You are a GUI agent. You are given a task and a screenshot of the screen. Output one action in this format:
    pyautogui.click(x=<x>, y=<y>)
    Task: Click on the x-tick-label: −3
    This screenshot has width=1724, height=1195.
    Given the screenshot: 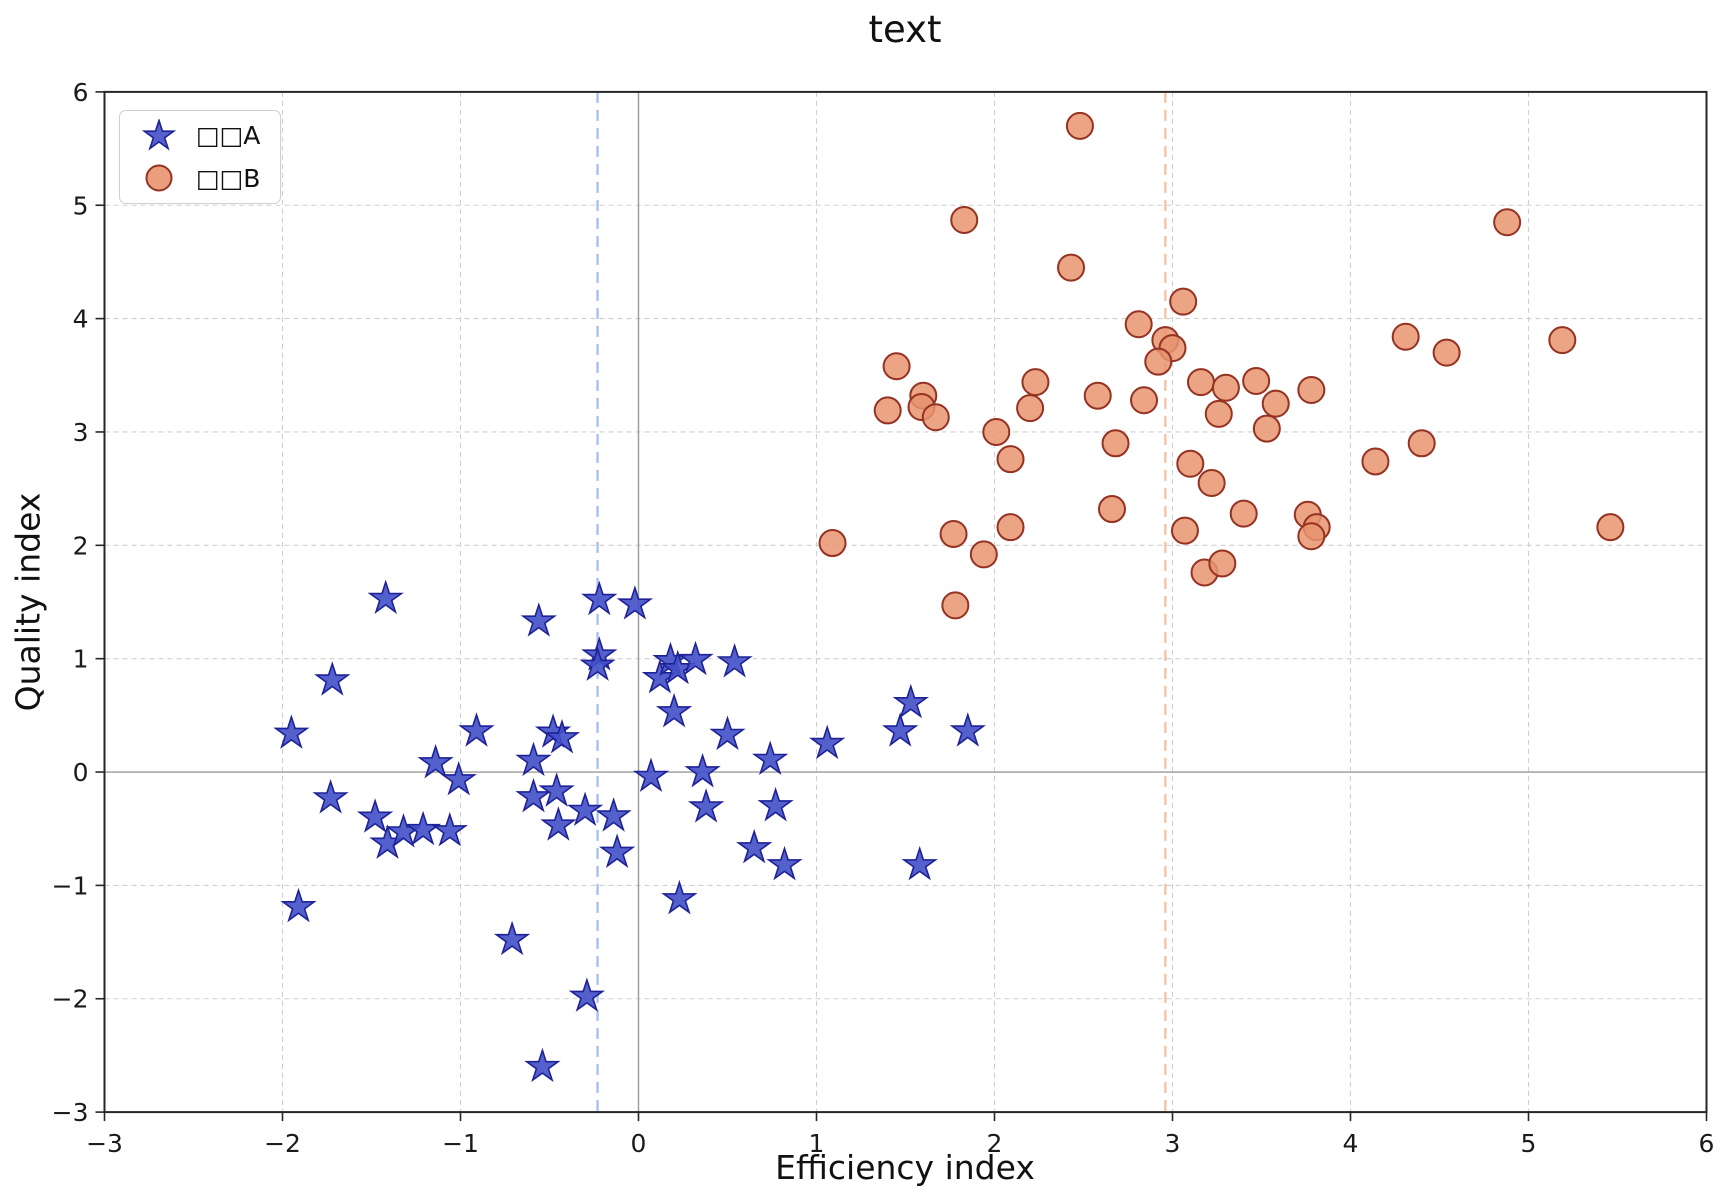 What is the action you would take?
    pyautogui.click(x=104, y=1143)
    